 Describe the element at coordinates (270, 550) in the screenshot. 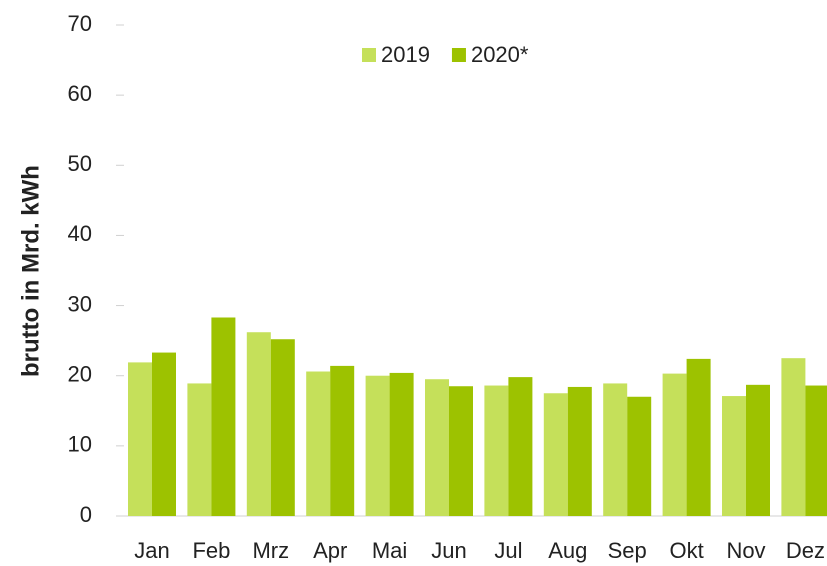

I see `x-tick-label: Mrz` at that location.